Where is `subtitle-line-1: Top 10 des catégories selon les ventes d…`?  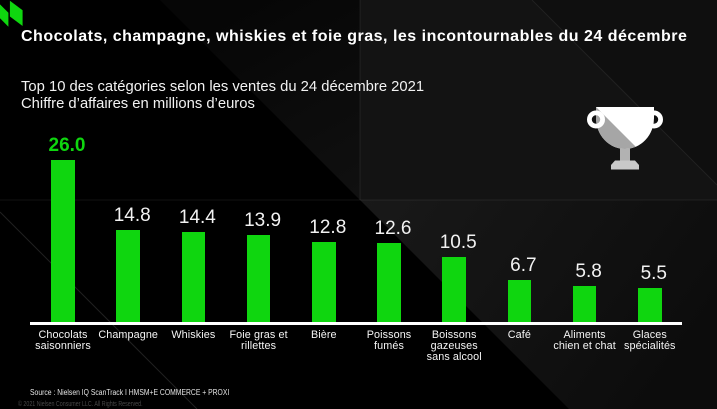 subtitle-line-1: Top 10 des catégories selon les ventes d… is located at coordinates (223, 86).